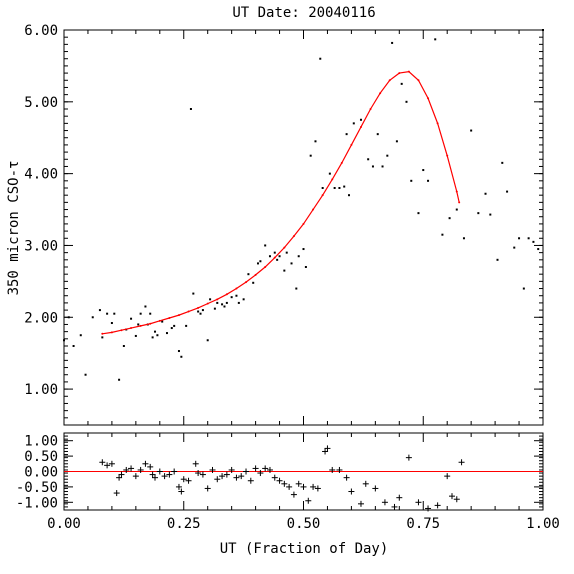 The height and width of the screenshot is (574, 574). I want to click on top-y-tick-label: 5.00, so click(41, 103).